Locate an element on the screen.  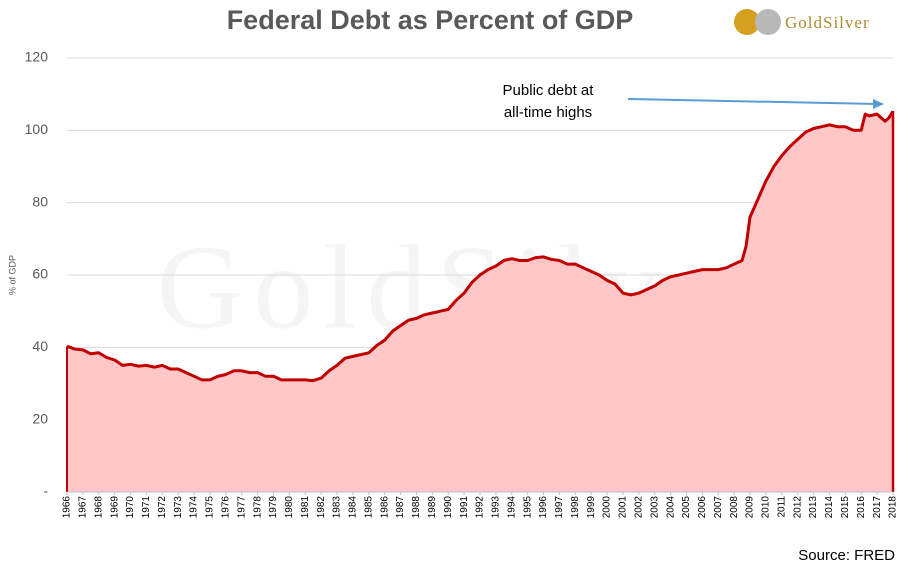
x-tick-label: 1982 is located at coordinates (321, 507).